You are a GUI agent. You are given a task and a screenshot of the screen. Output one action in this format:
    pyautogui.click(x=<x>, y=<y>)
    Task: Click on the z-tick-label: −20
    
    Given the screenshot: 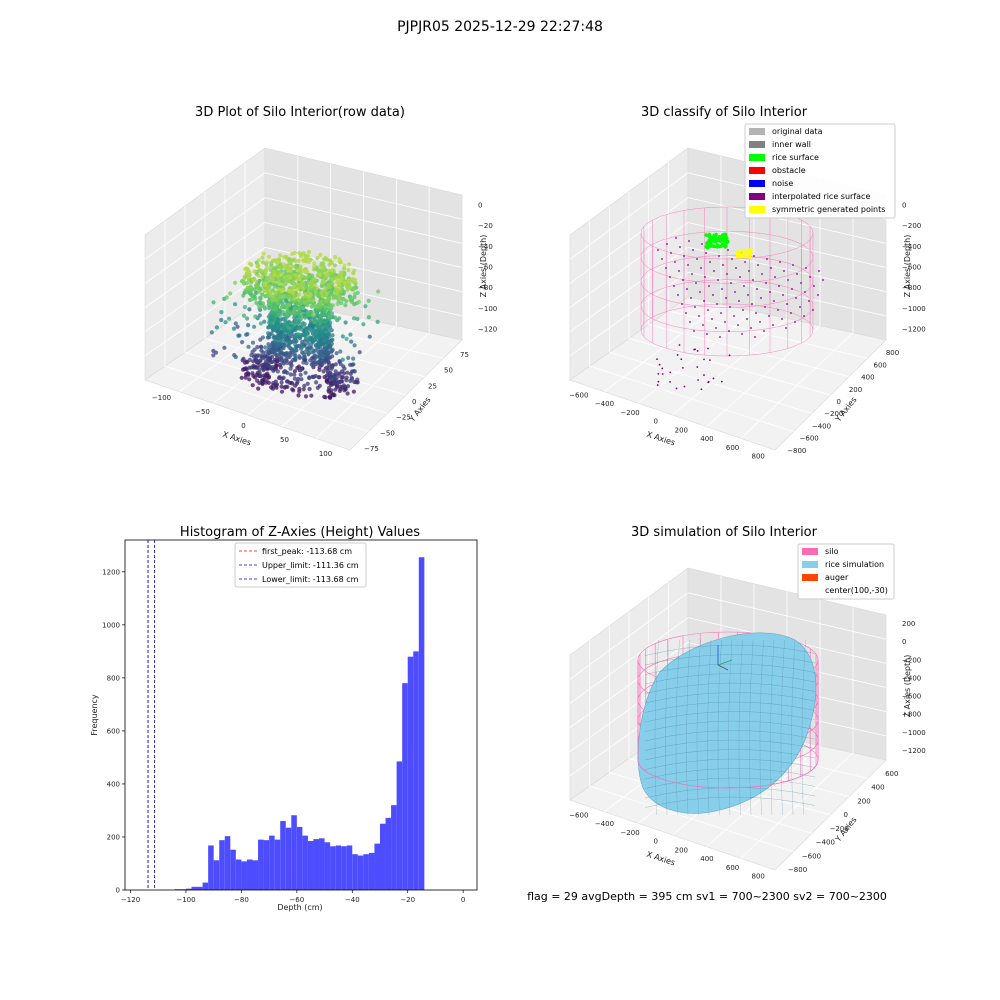 What is the action you would take?
    pyautogui.click(x=485, y=226)
    